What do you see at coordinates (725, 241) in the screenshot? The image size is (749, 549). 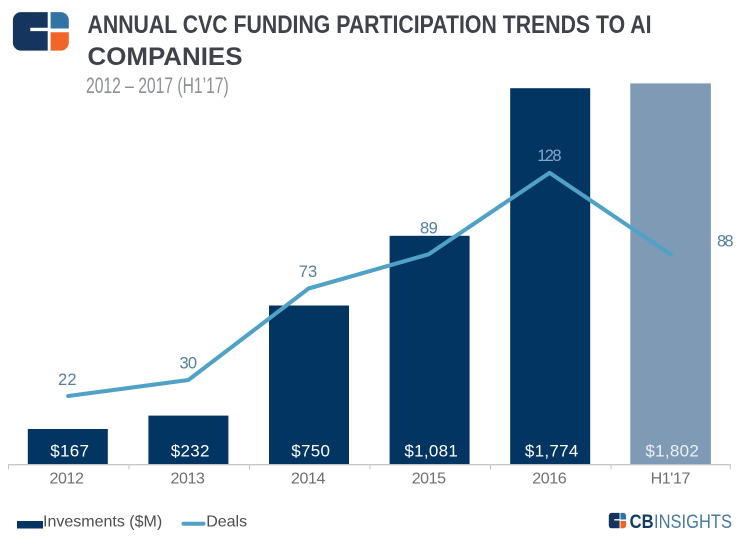 I see `svg-text: 88` at bounding box center [725, 241].